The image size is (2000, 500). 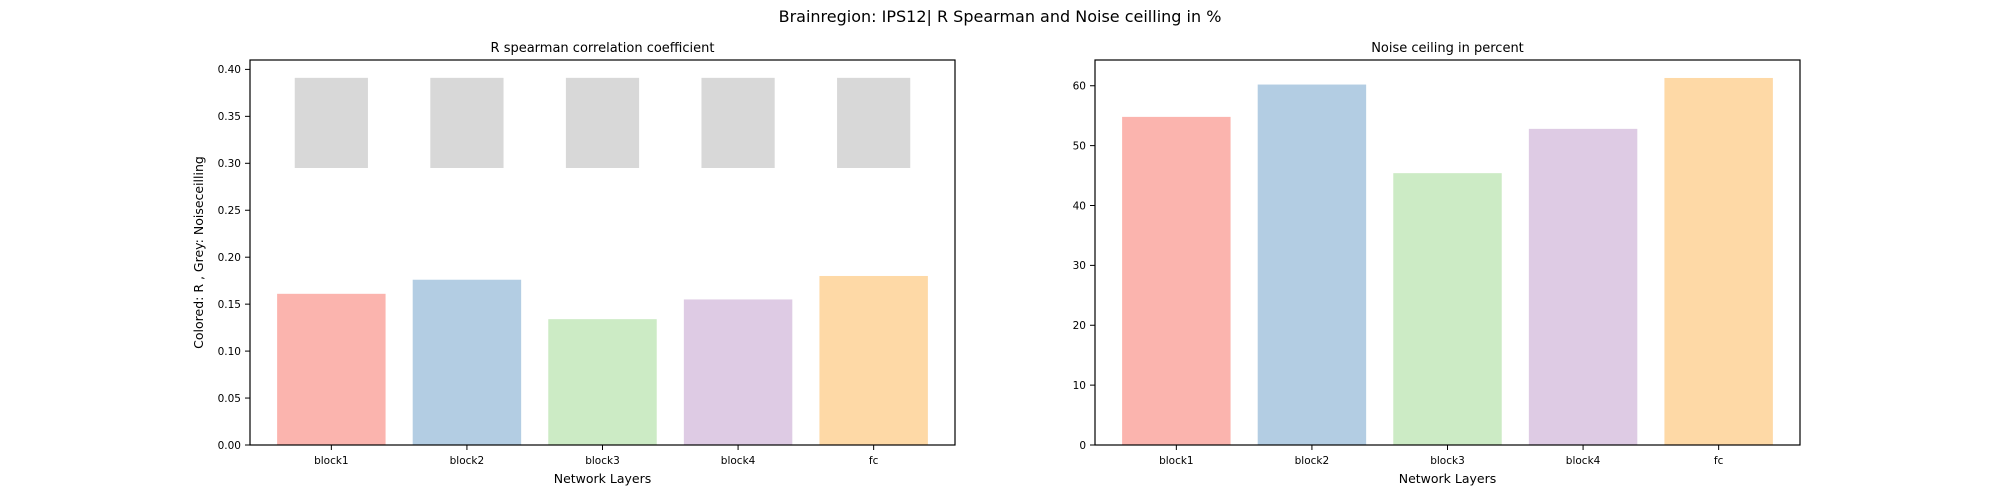 What do you see at coordinates (1079, 266) in the screenshot?
I see `chart-noise-ceiling-ytick-label: 30` at bounding box center [1079, 266].